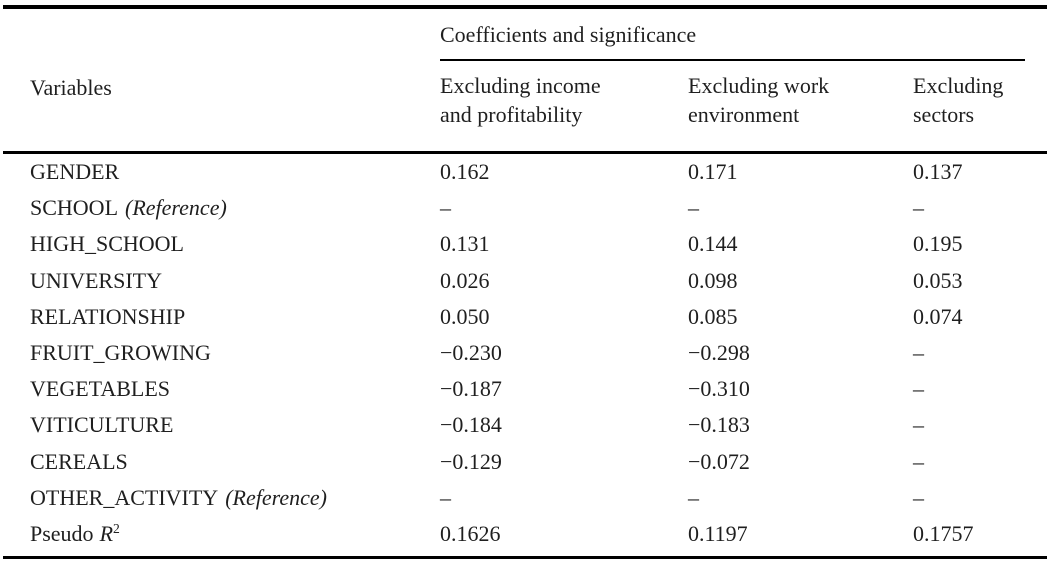 The width and height of the screenshot is (1050, 569). Describe the element at coordinates (938, 280) in the screenshot. I see `coefficient-cell: 0.053` at that location.